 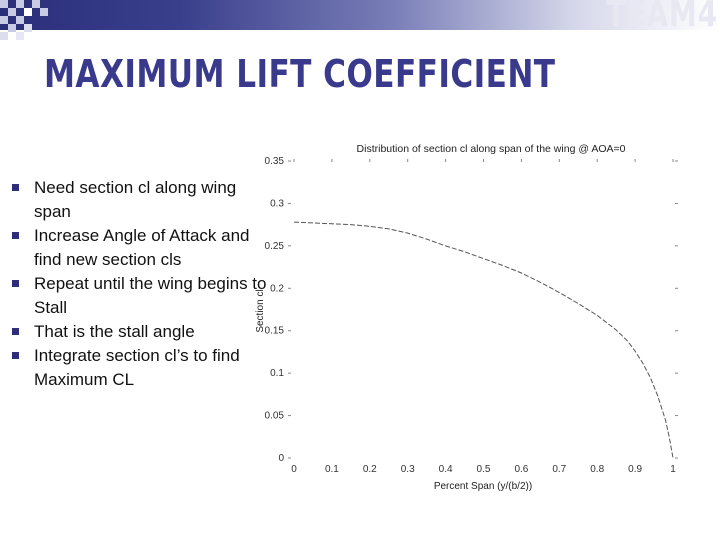 I want to click on x-tick-label: 0.1, so click(x=332, y=469).